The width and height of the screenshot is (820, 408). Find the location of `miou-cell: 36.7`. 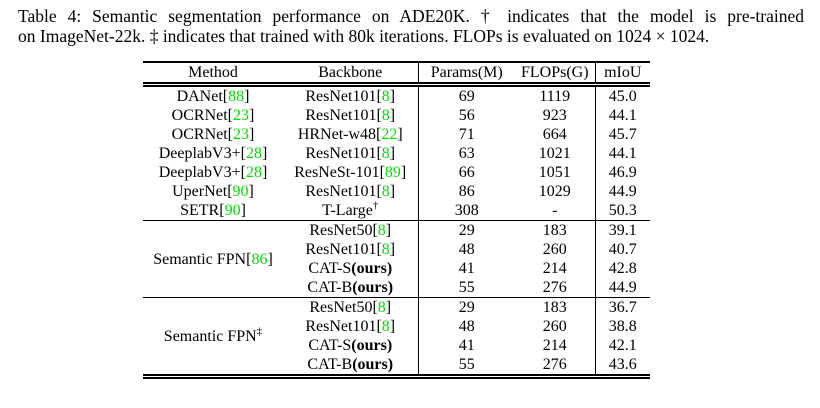

miou-cell: 36.7 is located at coordinates (622, 307).